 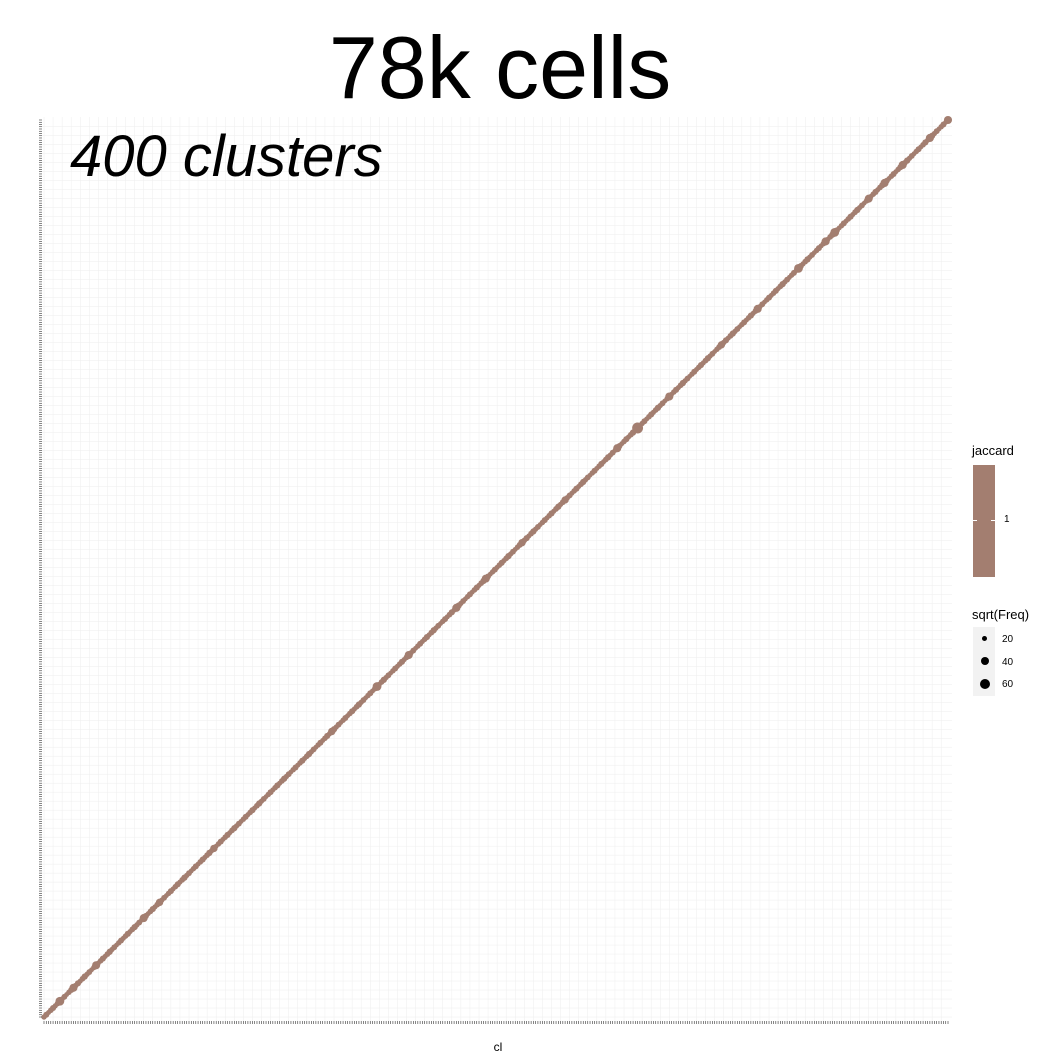 What do you see at coordinates (993, 450) in the screenshot?
I see `color-legend-title: jaccard` at bounding box center [993, 450].